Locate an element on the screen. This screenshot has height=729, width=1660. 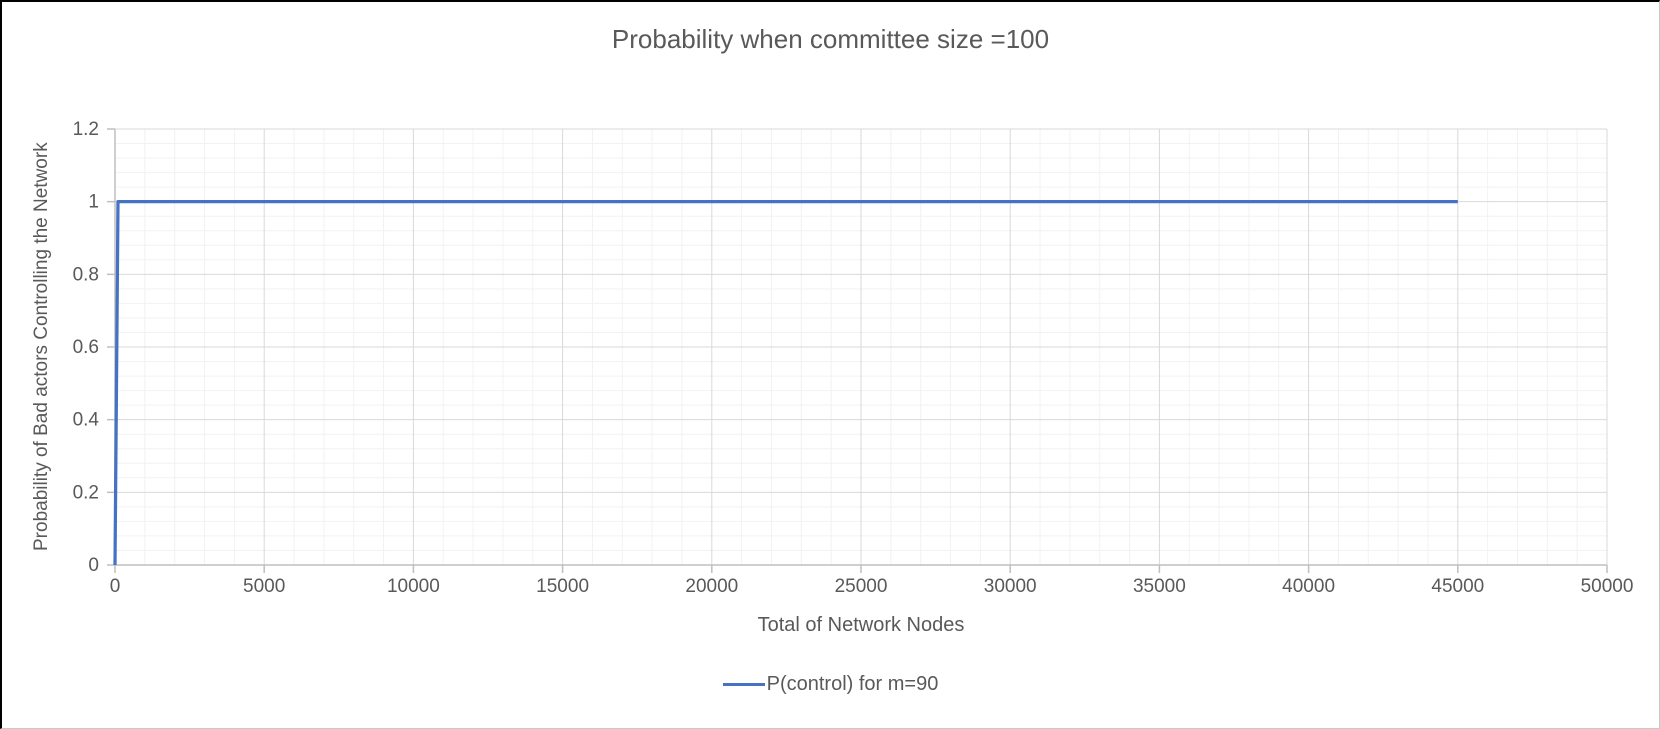
x-tick-label: 30000 is located at coordinates (1010, 586).